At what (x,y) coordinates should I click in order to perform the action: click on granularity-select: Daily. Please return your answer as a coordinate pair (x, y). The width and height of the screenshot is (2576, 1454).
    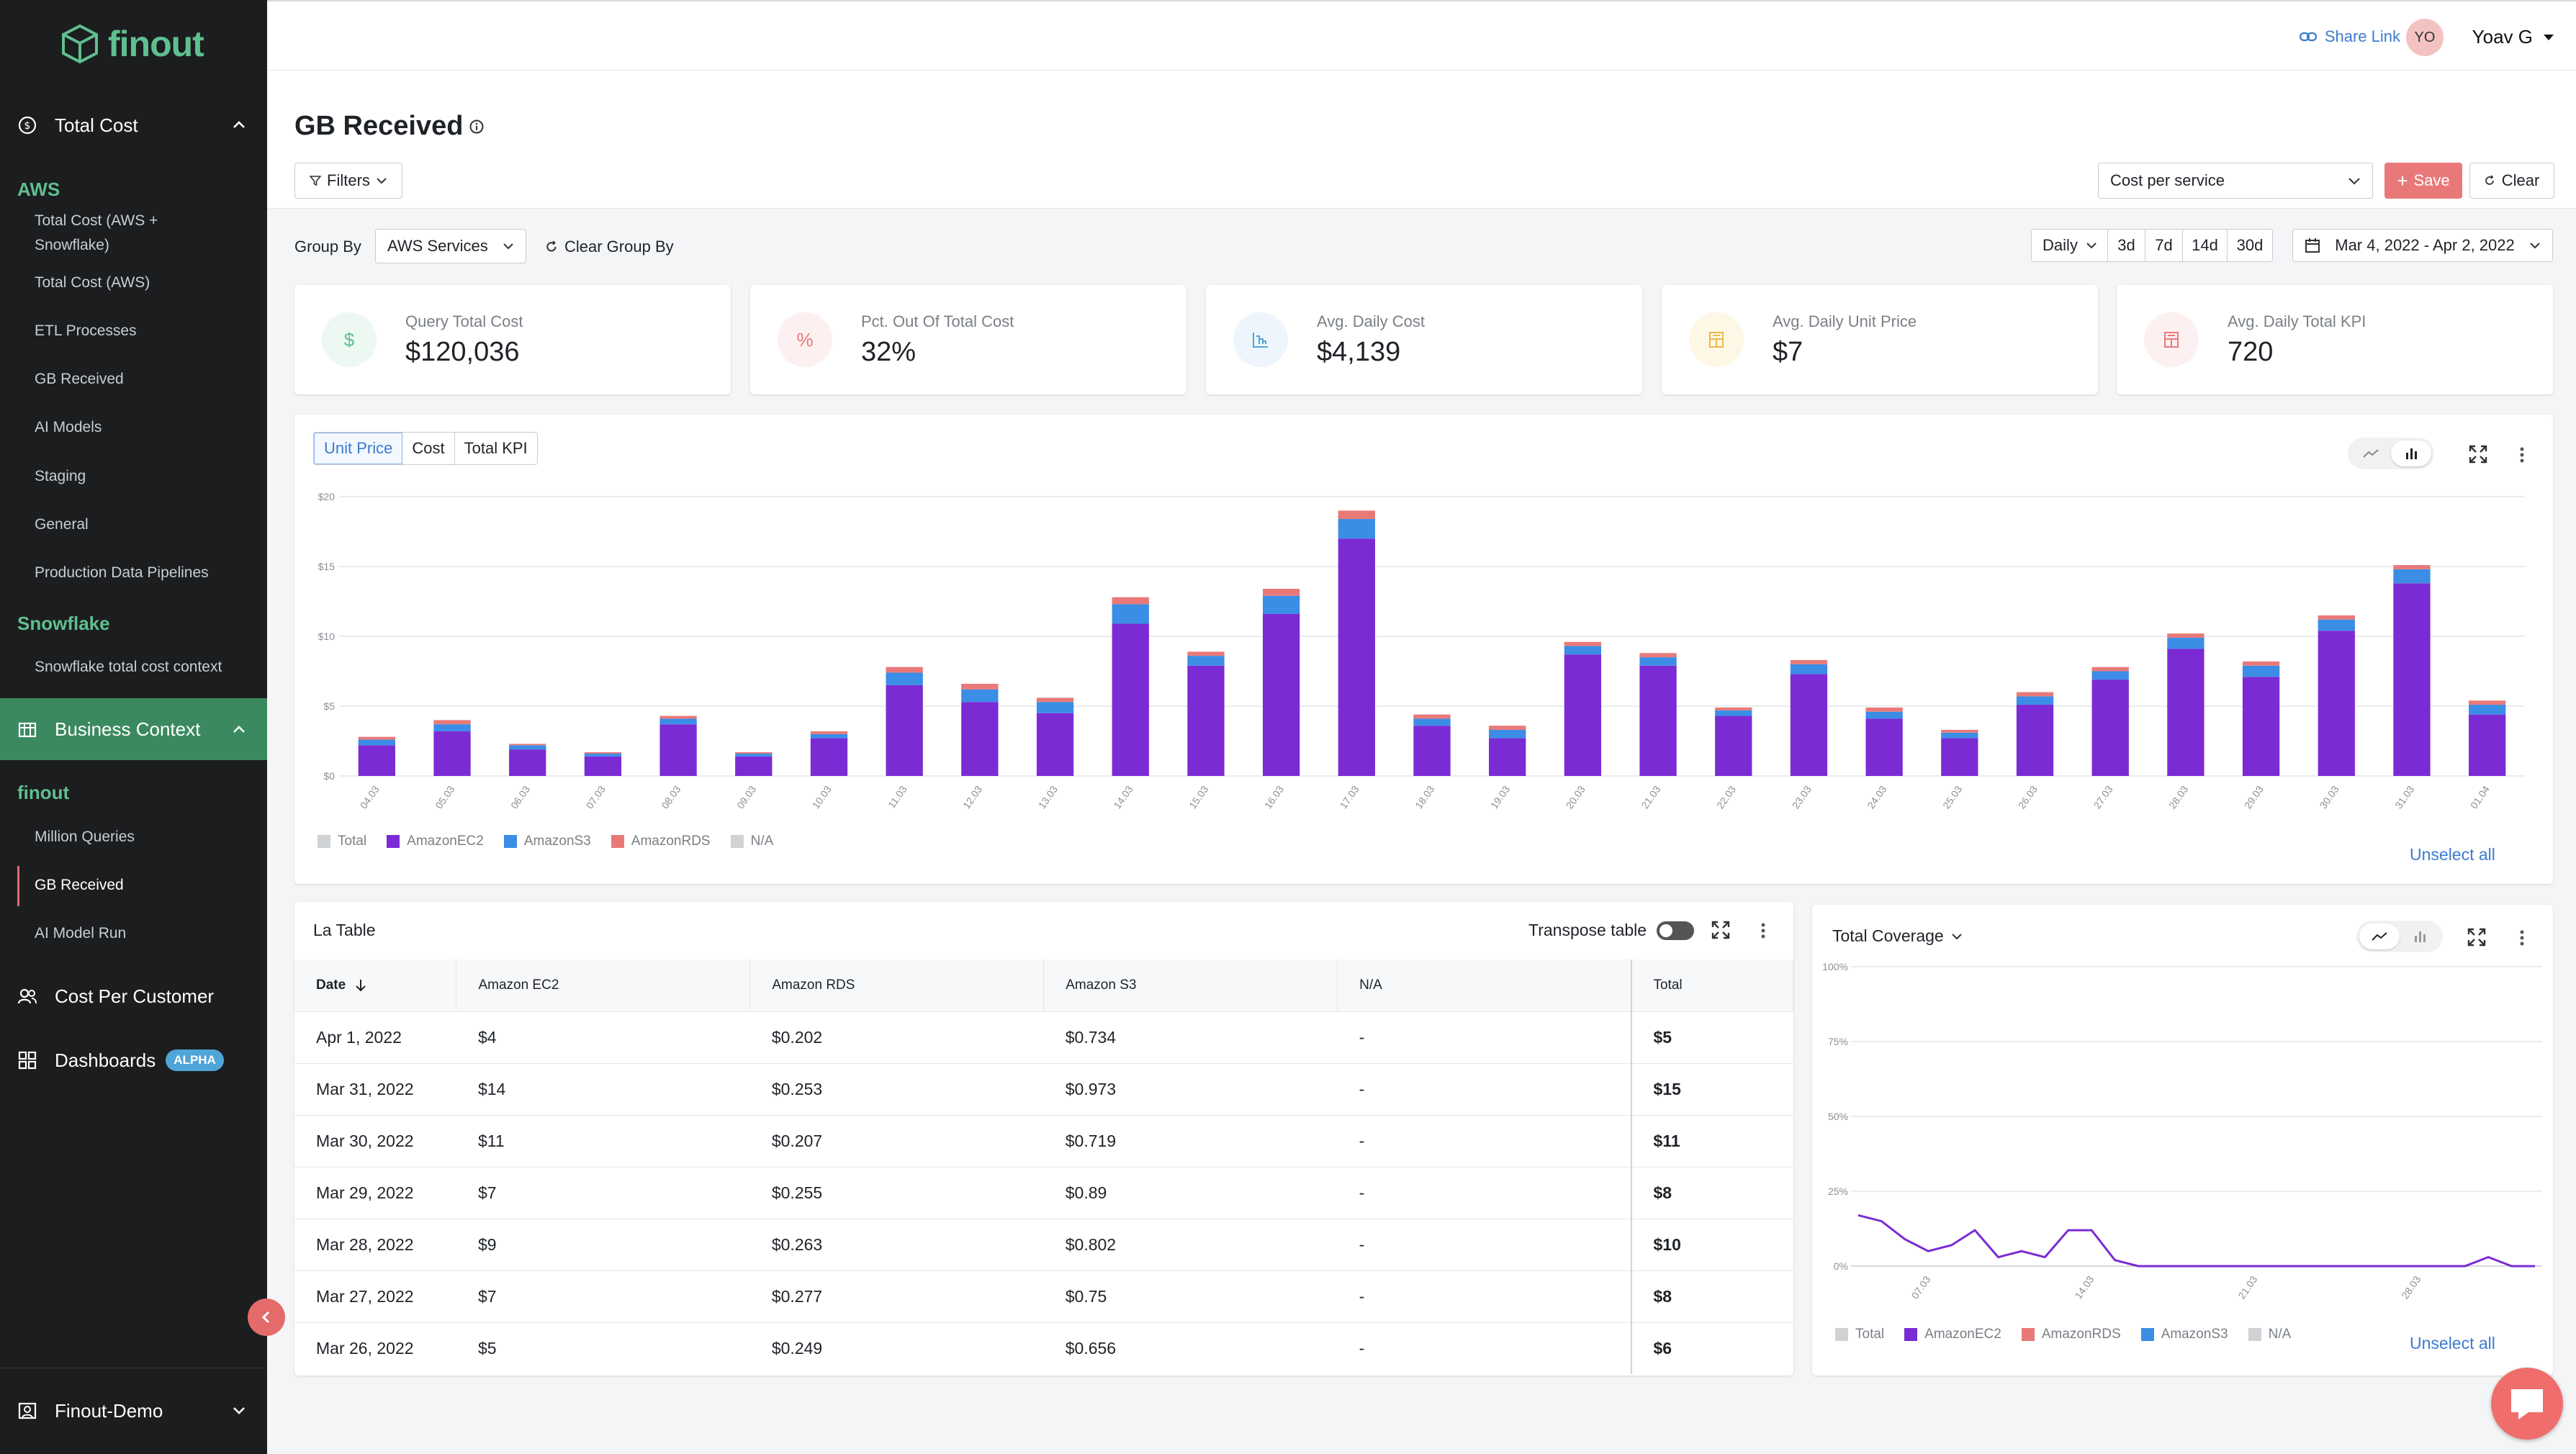
    Looking at the image, I should click on (2070, 245).